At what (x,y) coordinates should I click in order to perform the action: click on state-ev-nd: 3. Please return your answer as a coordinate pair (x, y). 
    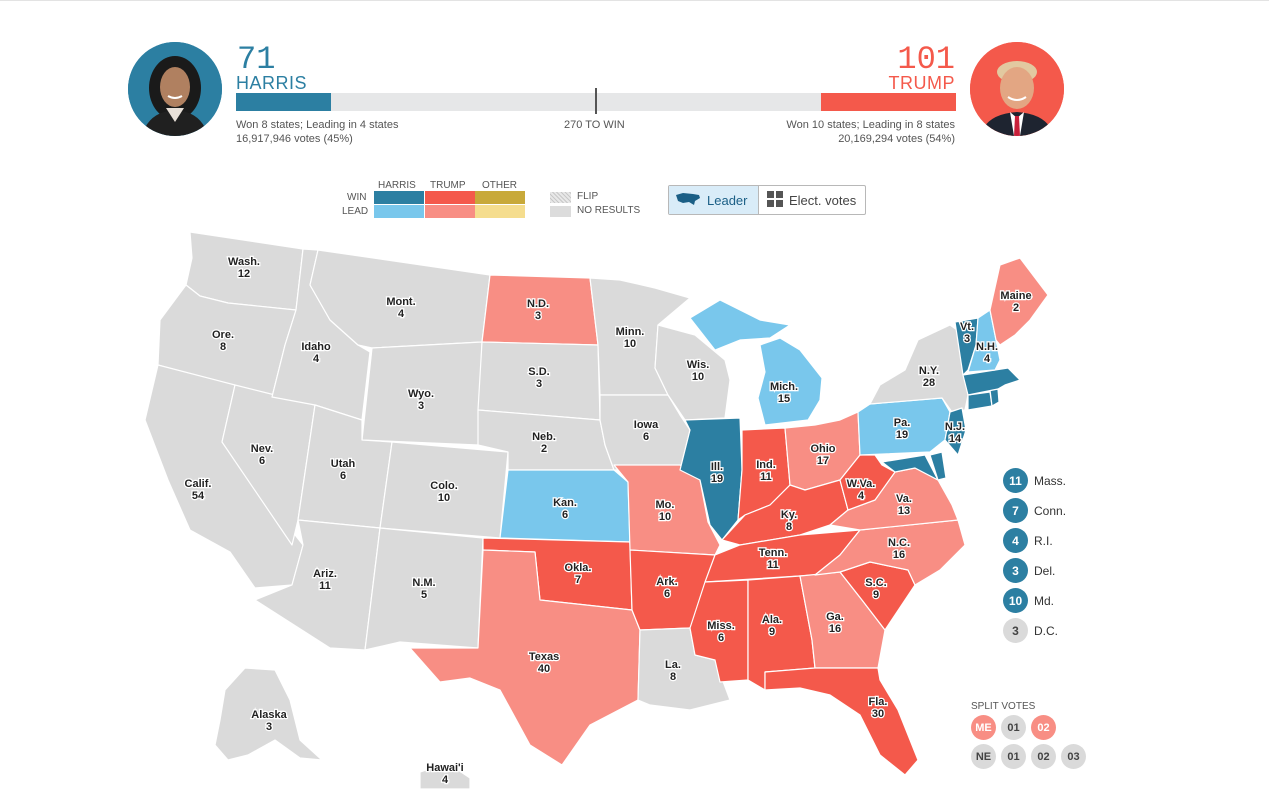
    Looking at the image, I should click on (538, 316).